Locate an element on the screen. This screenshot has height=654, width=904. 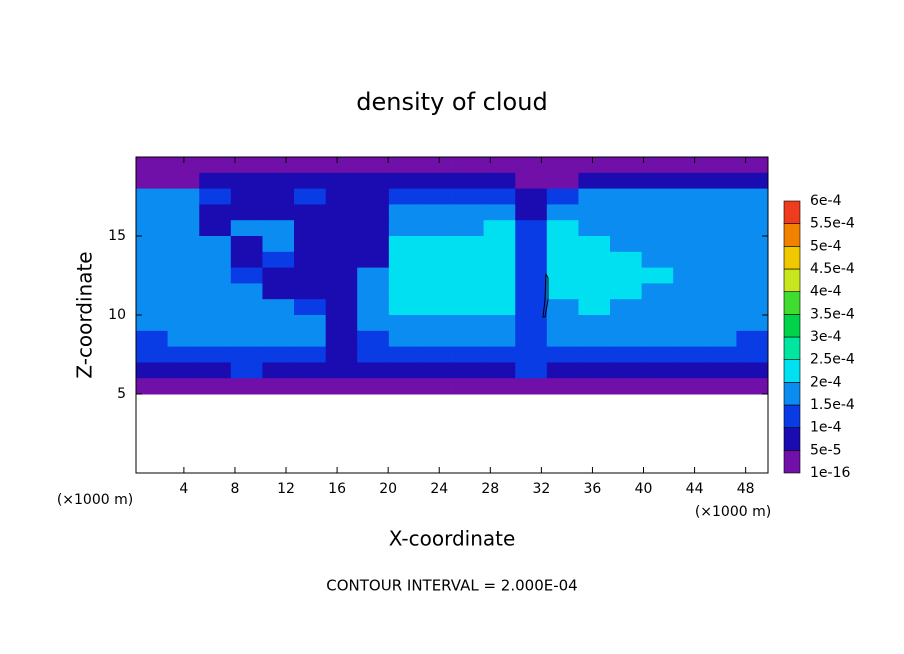
y-tick-label: 5 is located at coordinates (121, 394).